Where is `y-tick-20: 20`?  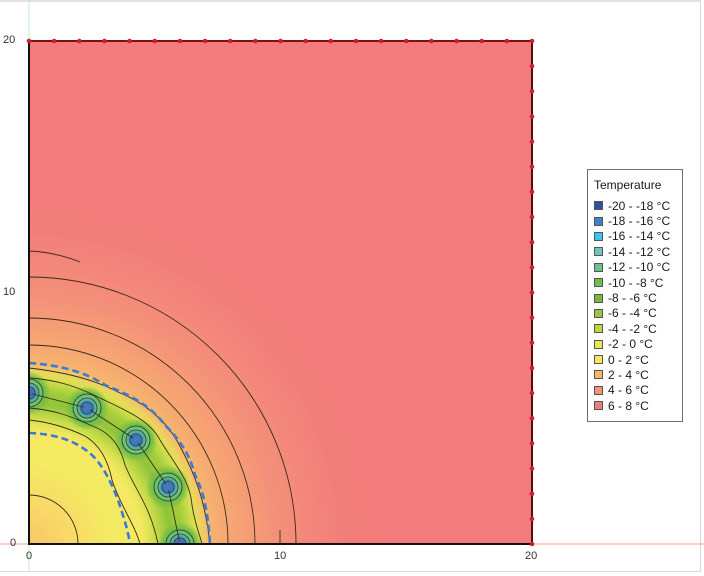 y-tick-20: 20 is located at coordinates (9, 40).